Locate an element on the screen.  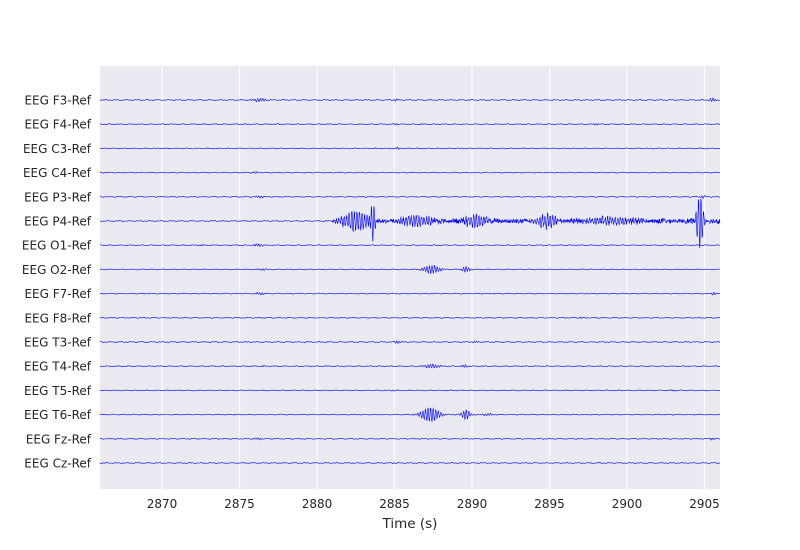
channel-label-eeg-o1-ref: EEG O1-Ref is located at coordinates (57, 246).